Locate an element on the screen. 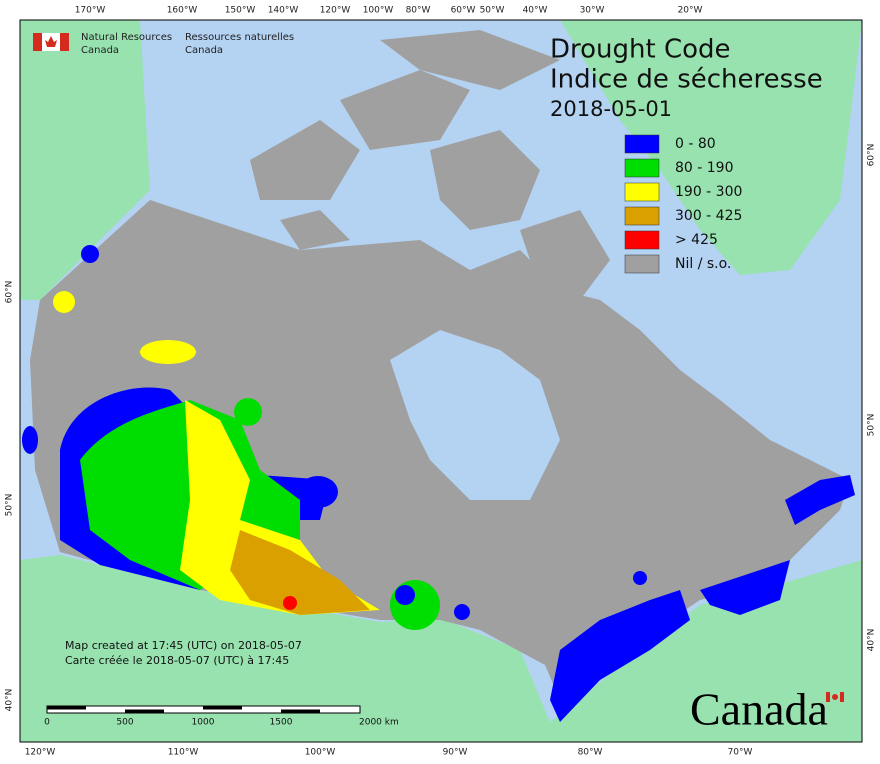 This screenshot has height=764, width=880. right-axis-label: 50°N is located at coordinates (872, 425).